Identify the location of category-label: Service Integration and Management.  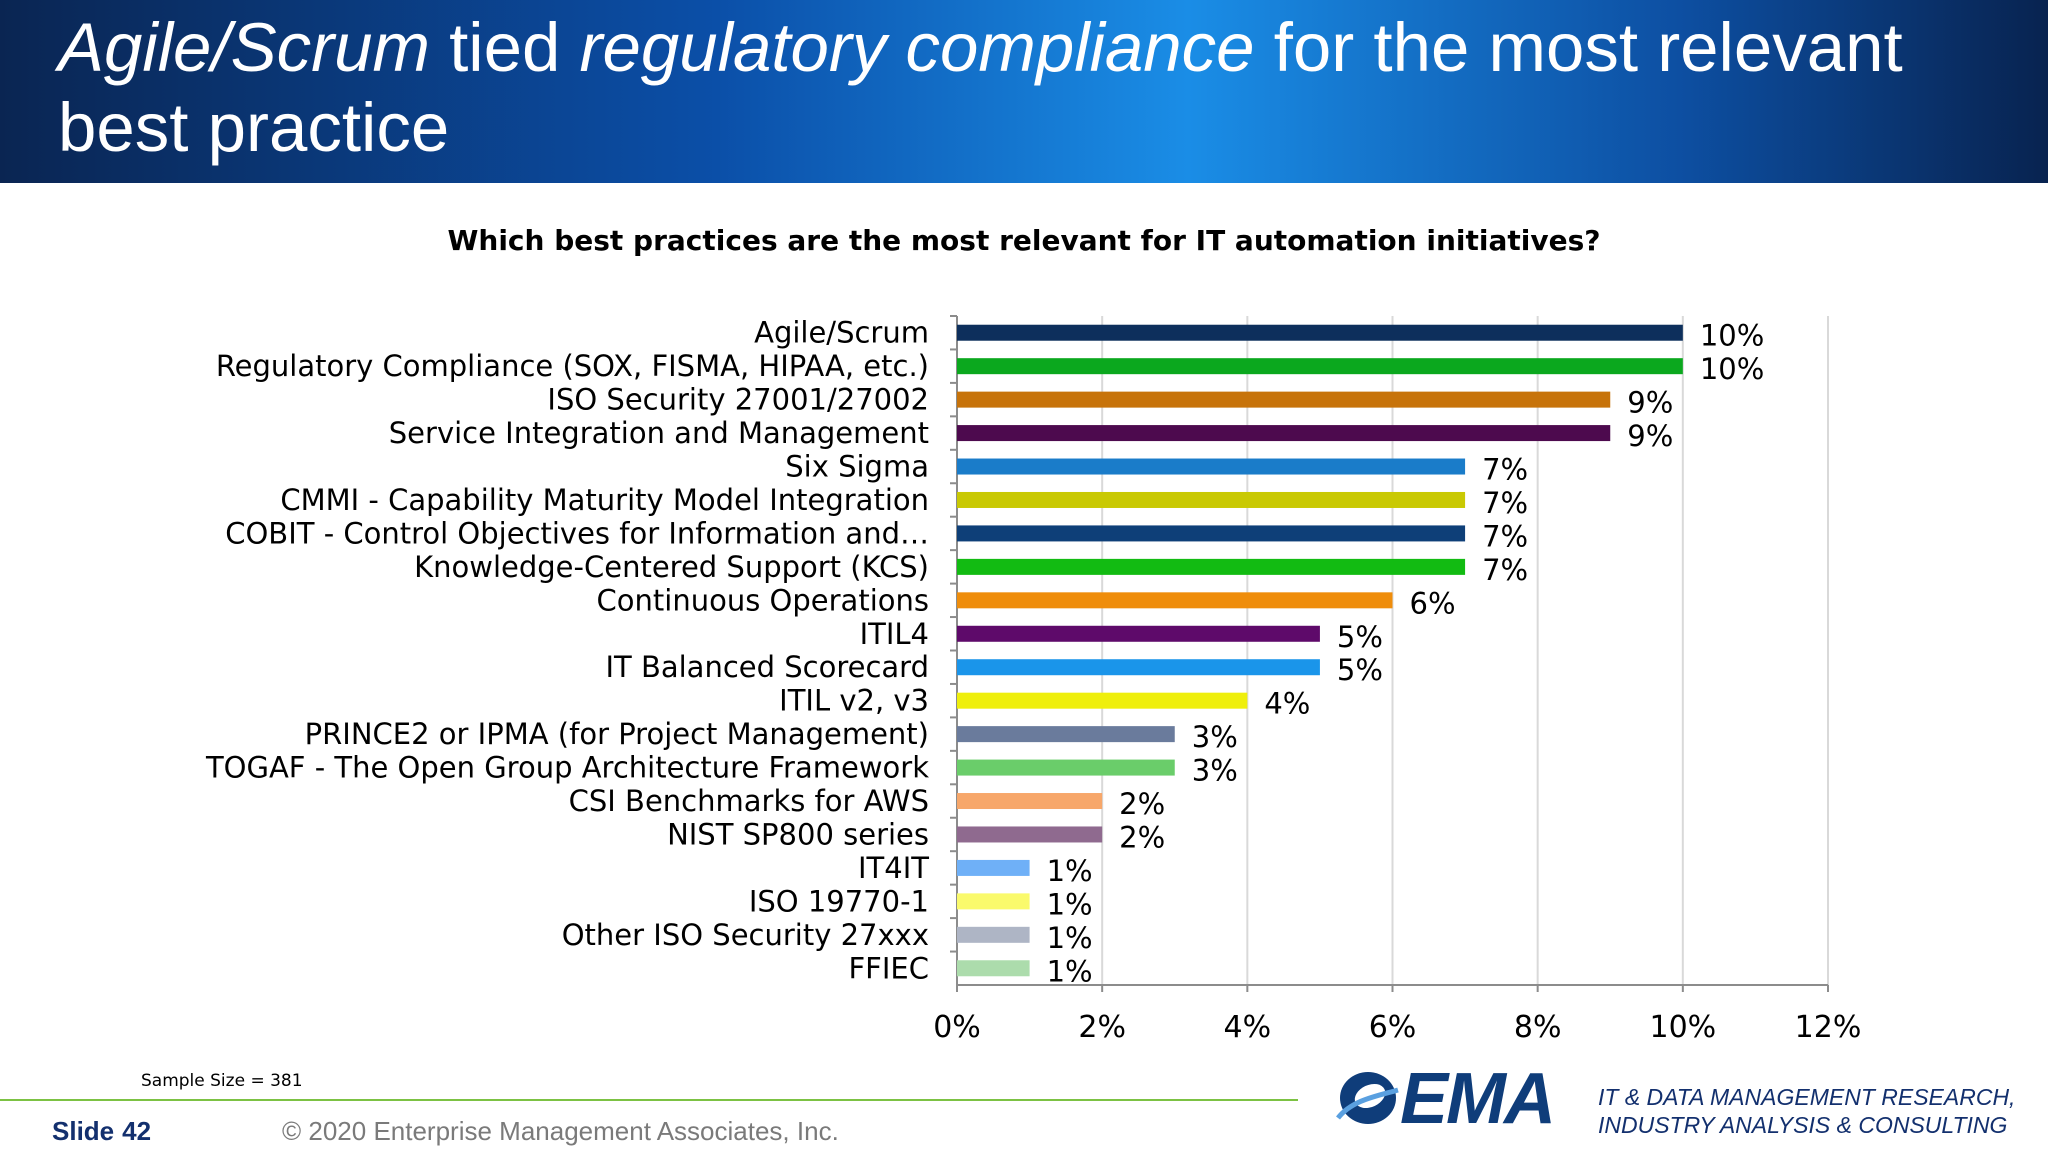
(659, 433).